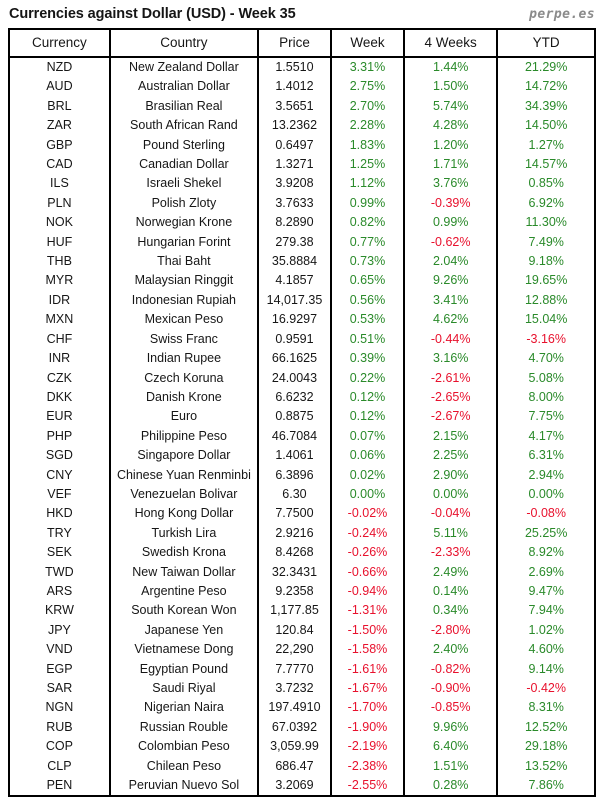 The image size is (604, 797). What do you see at coordinates (451, 106) in the screenshot?
I see `cell-4weeks-change: 5.74%` at bounding box center [451, 106].